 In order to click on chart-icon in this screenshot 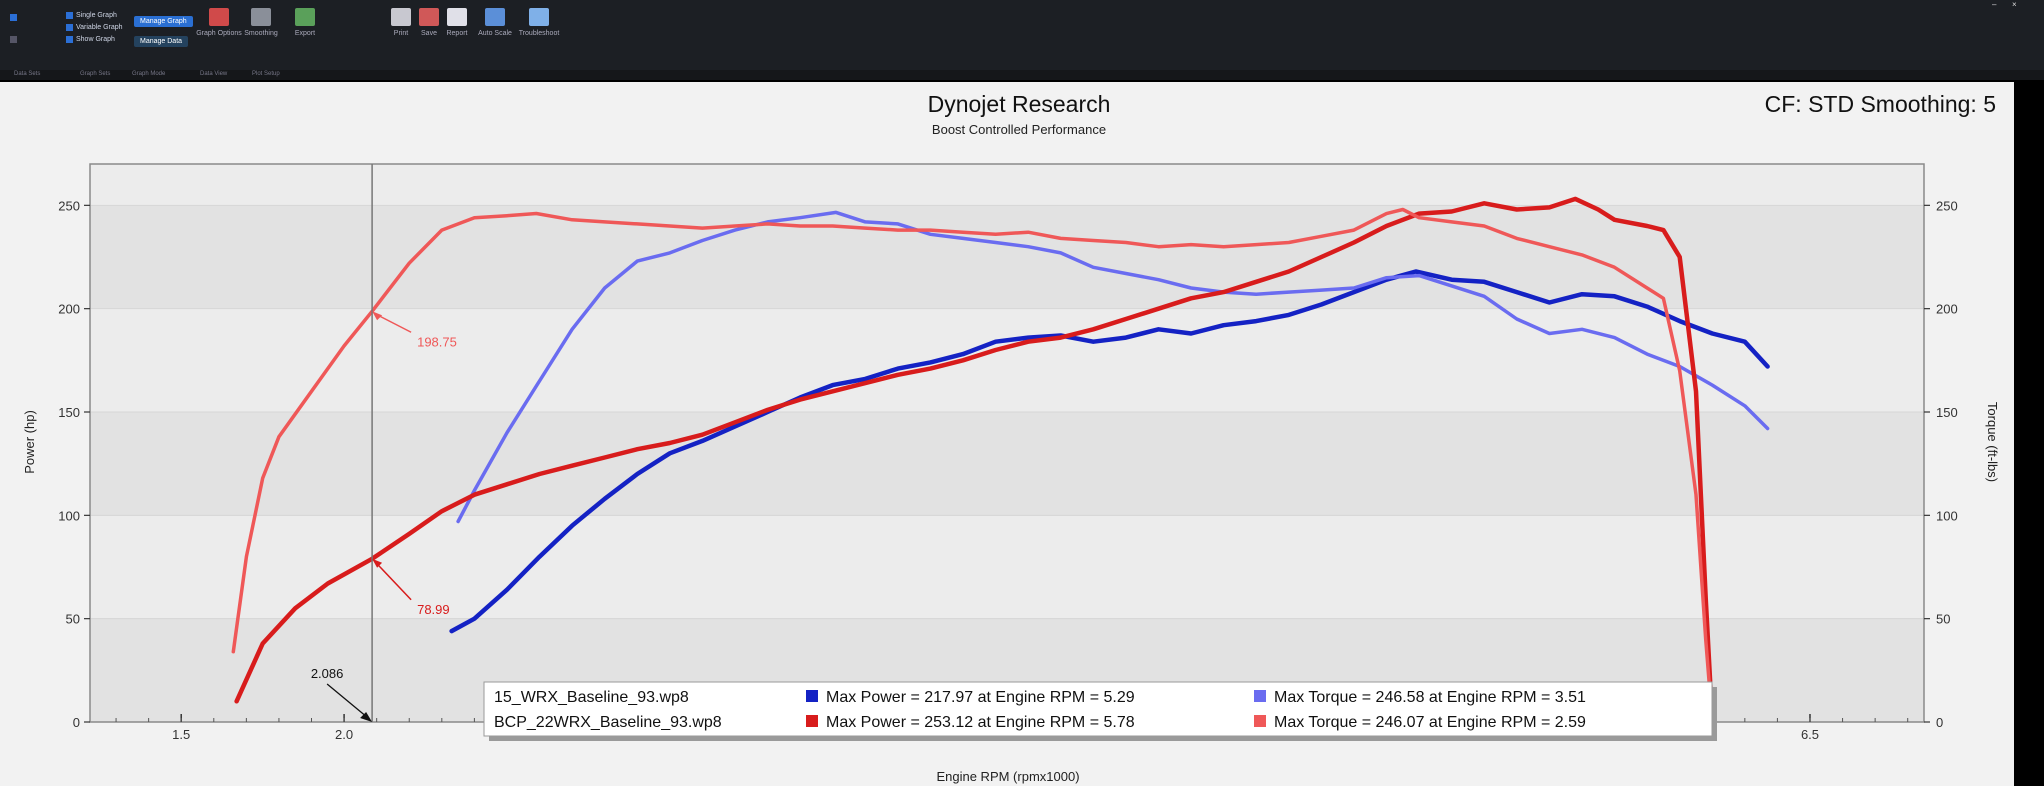, I will do `click(495, 17)`.